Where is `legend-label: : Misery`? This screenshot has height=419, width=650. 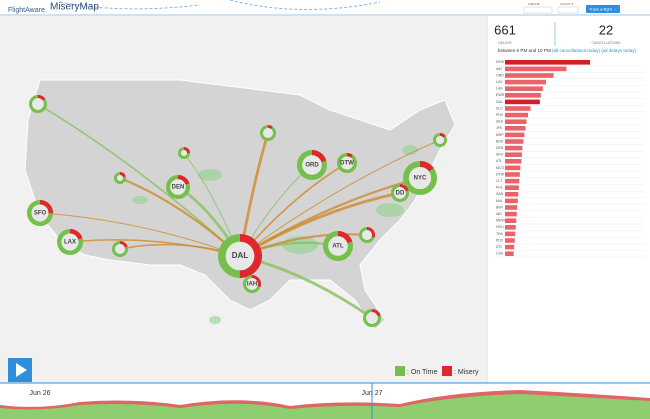 legend-label: : Misery is located at coordinates (466, 372).